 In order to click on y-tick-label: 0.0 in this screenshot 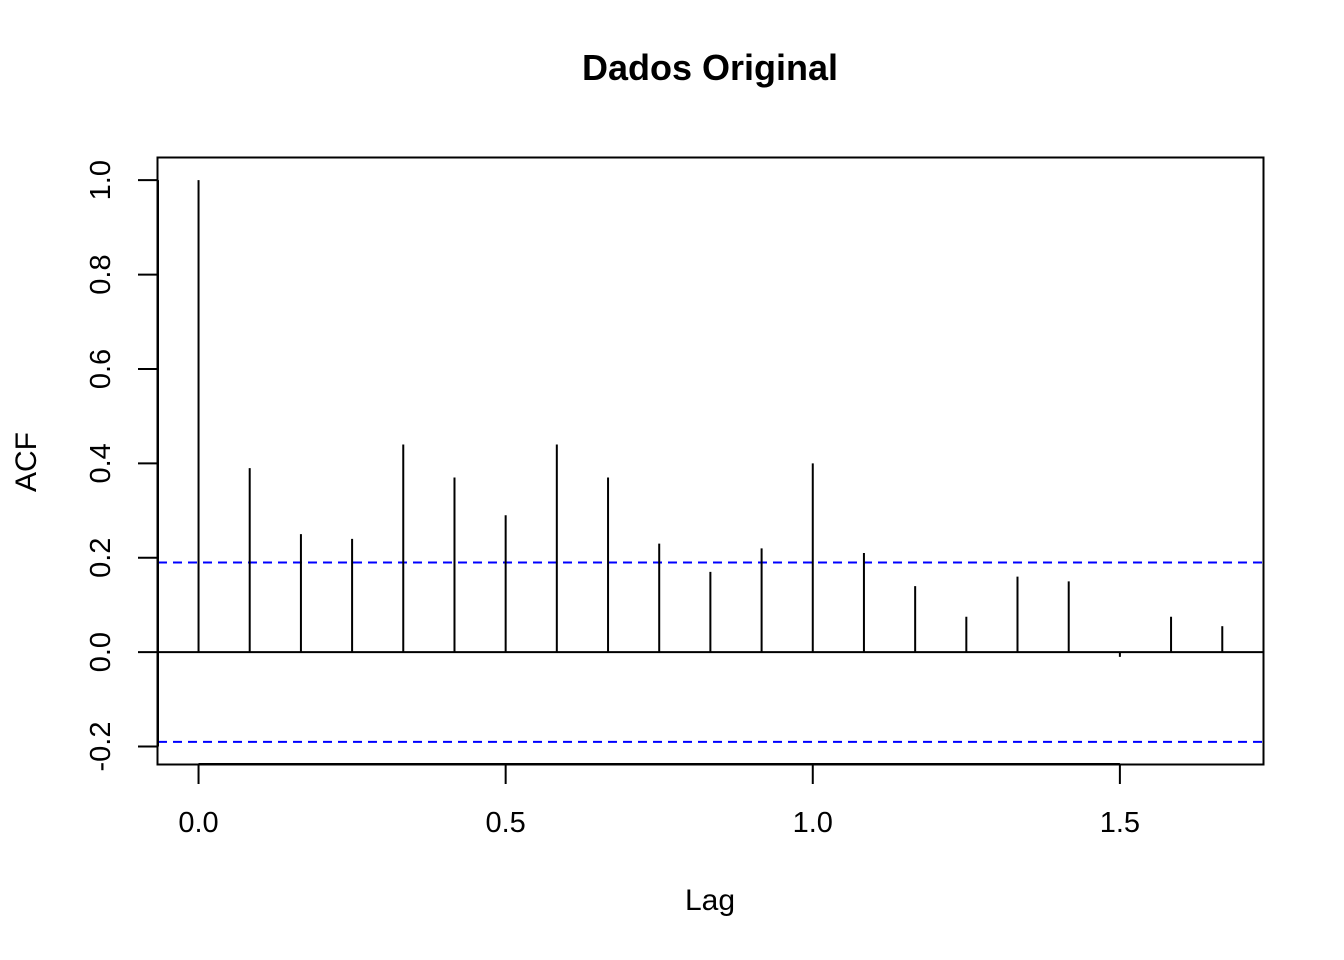, I will do `click(101, 652)`.